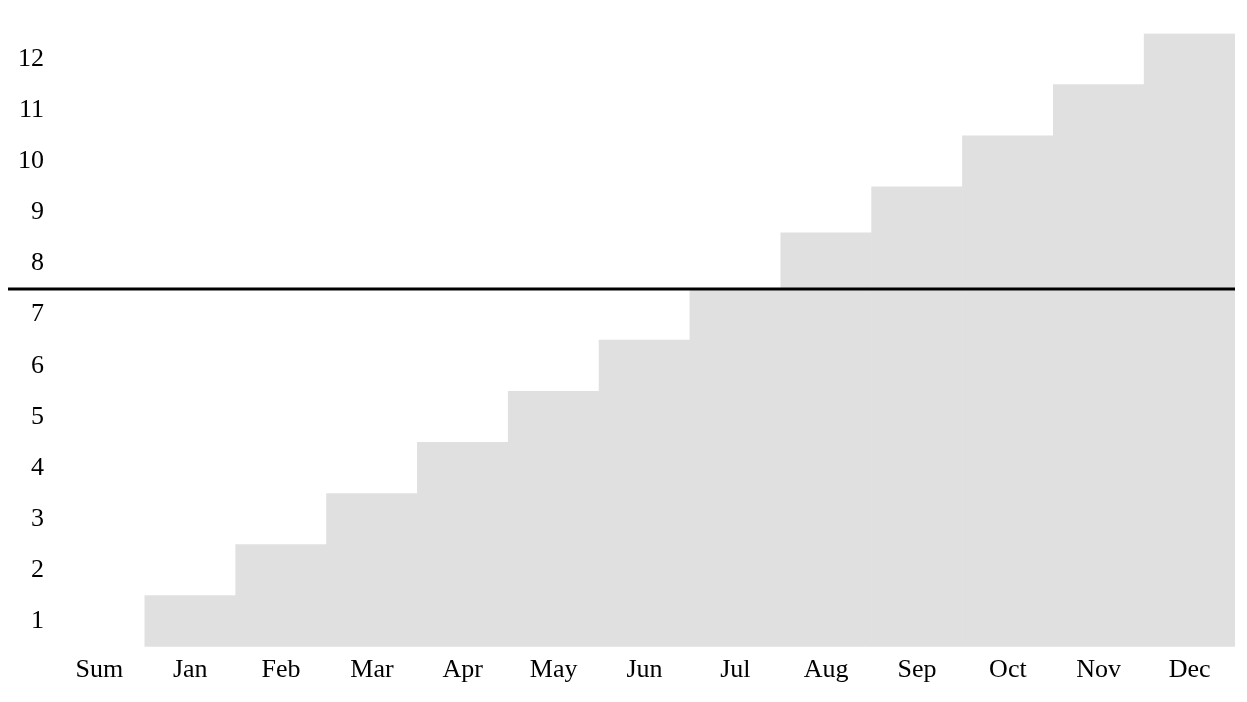 The height and width of the screenshot is (702, 1247). I want to click on y-tick-label: 7, so click(37, 313).